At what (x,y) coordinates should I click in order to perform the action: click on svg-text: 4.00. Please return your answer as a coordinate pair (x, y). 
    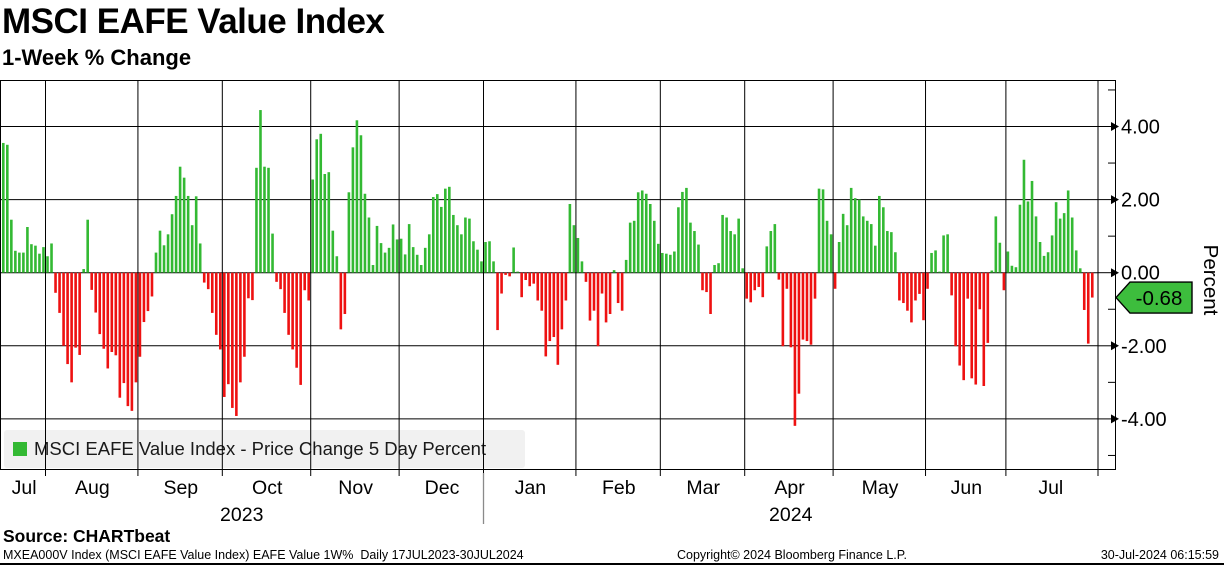
    Looking at the image, I should click on (1140, 128).